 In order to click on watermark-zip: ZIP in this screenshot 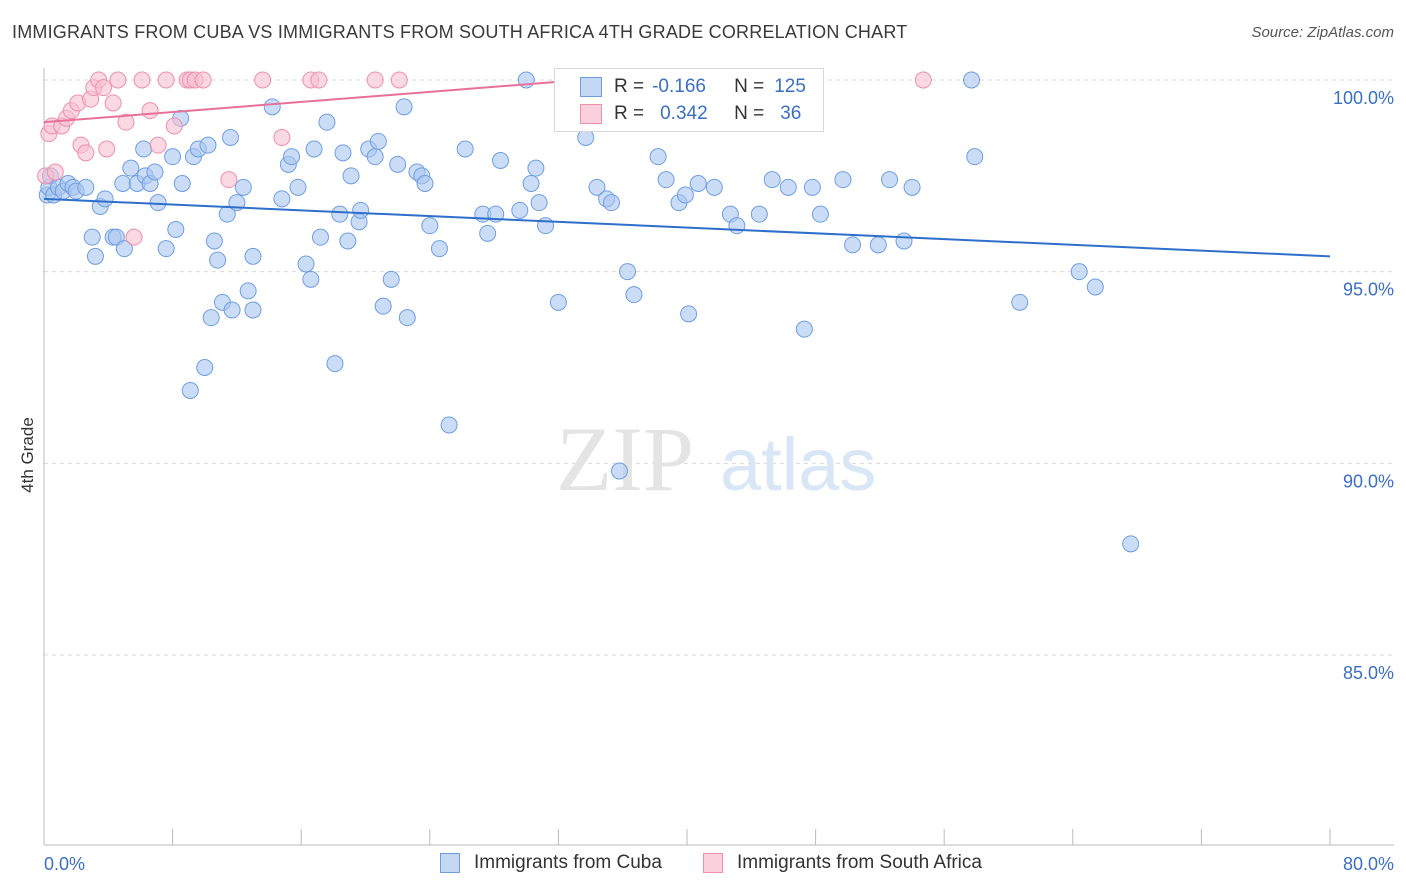, I will do `click(625, 459)`.